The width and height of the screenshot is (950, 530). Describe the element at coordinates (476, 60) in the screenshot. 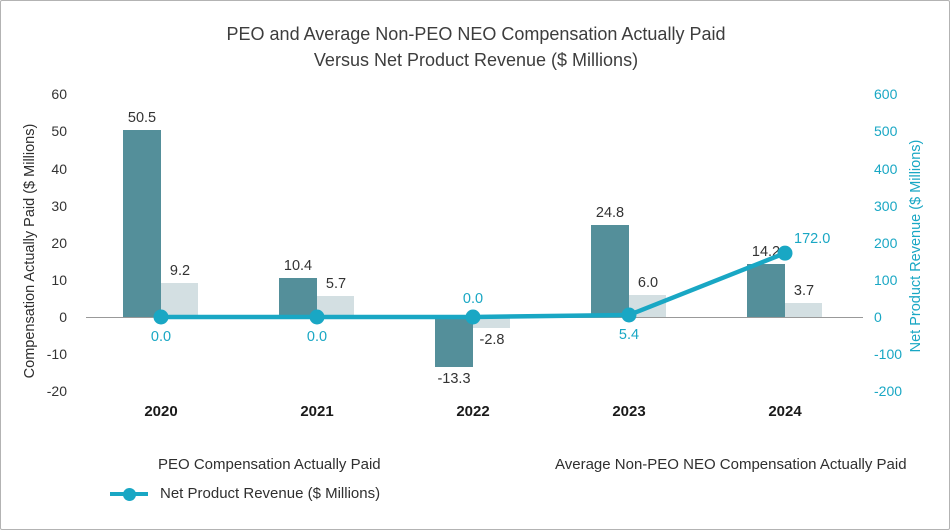

I see `chart-title-line2: Versus Net Product Revenue ($ Millions)` at that location.